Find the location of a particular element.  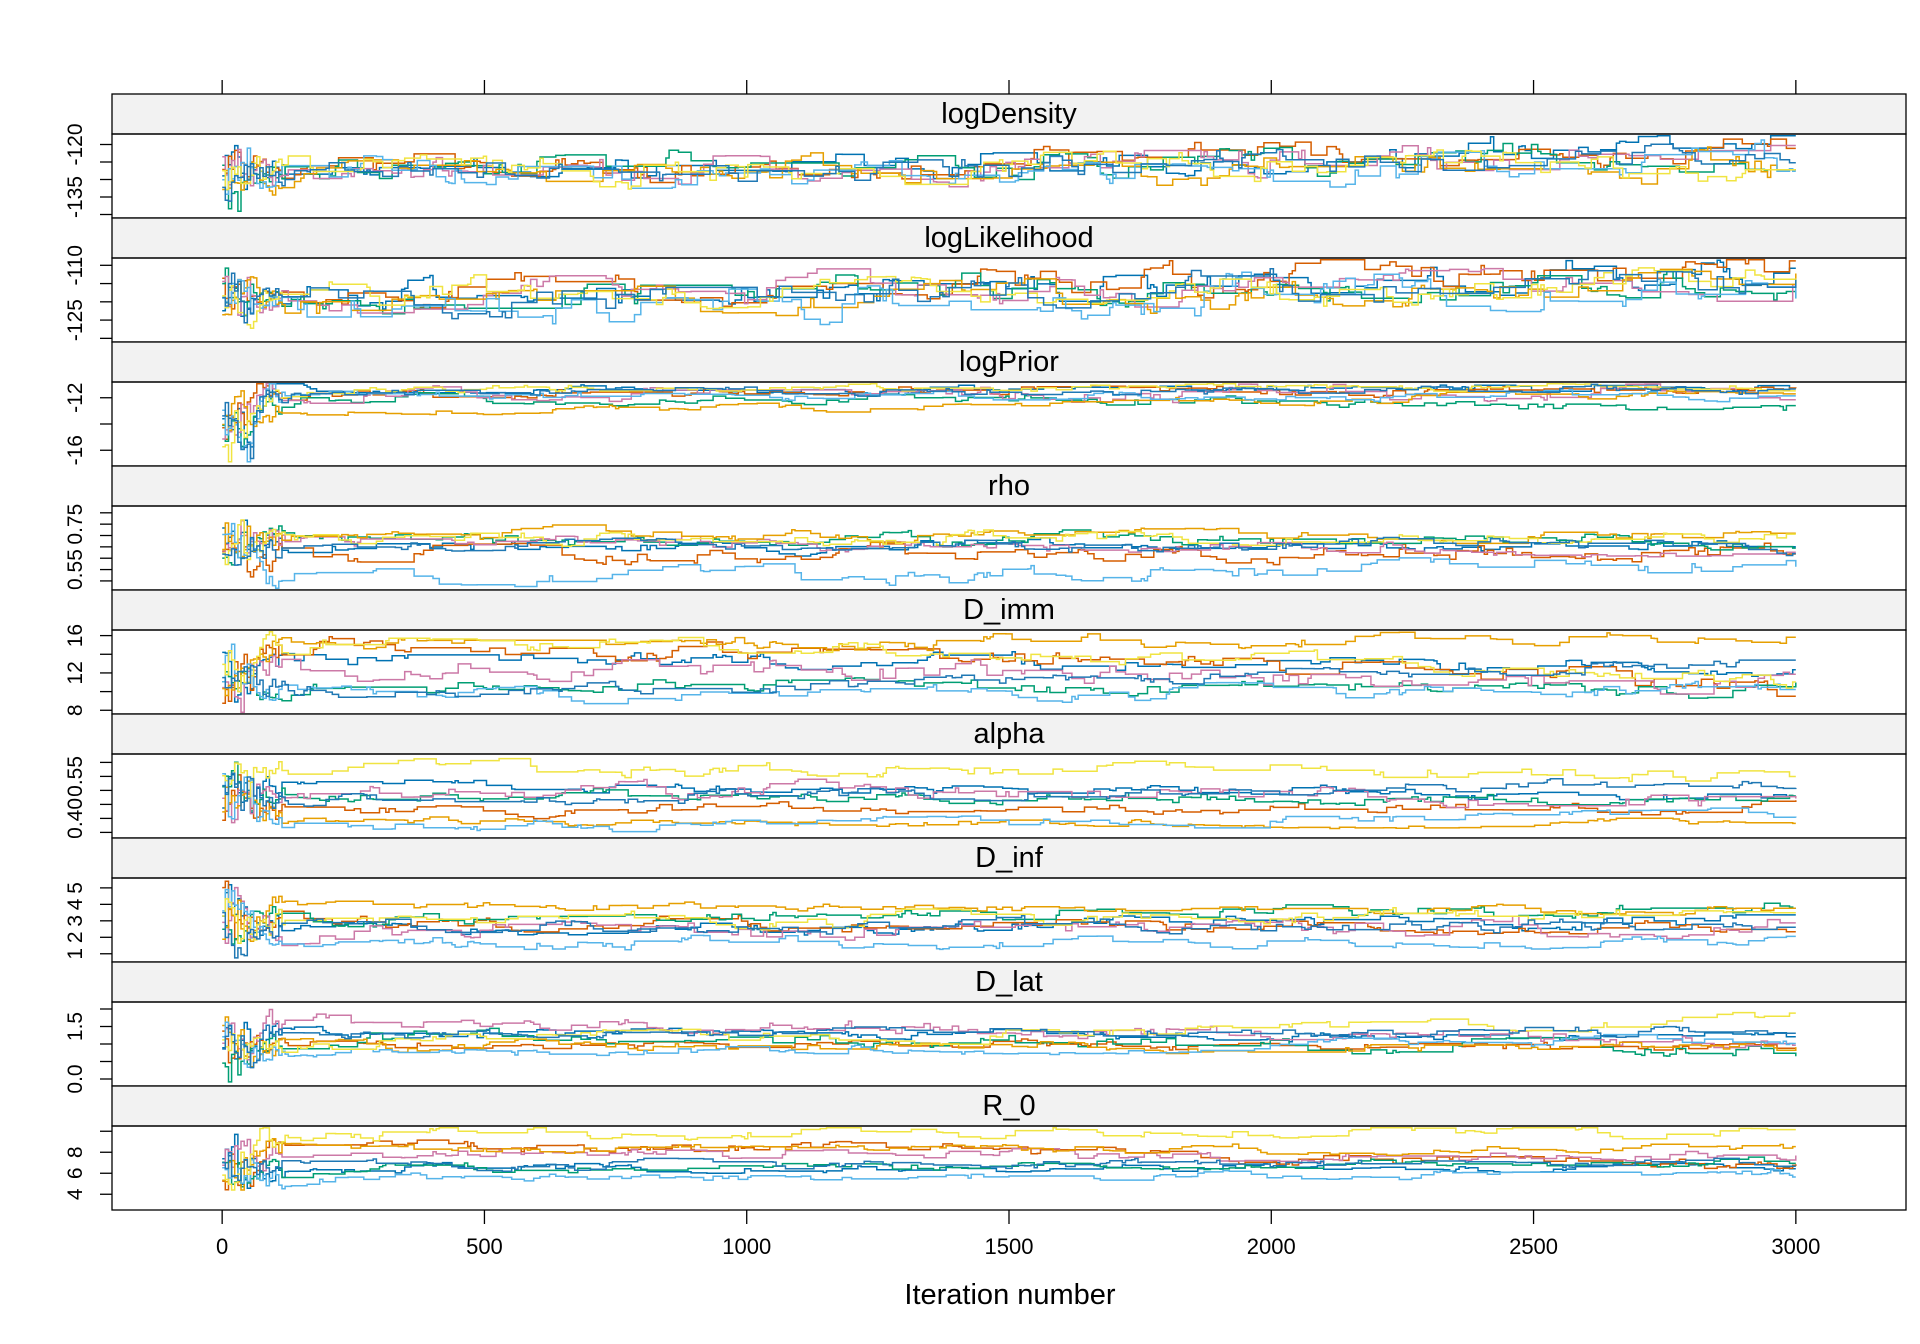

panel-logPrior: logPrior -12 -16 is located at coordinates (985, 404).